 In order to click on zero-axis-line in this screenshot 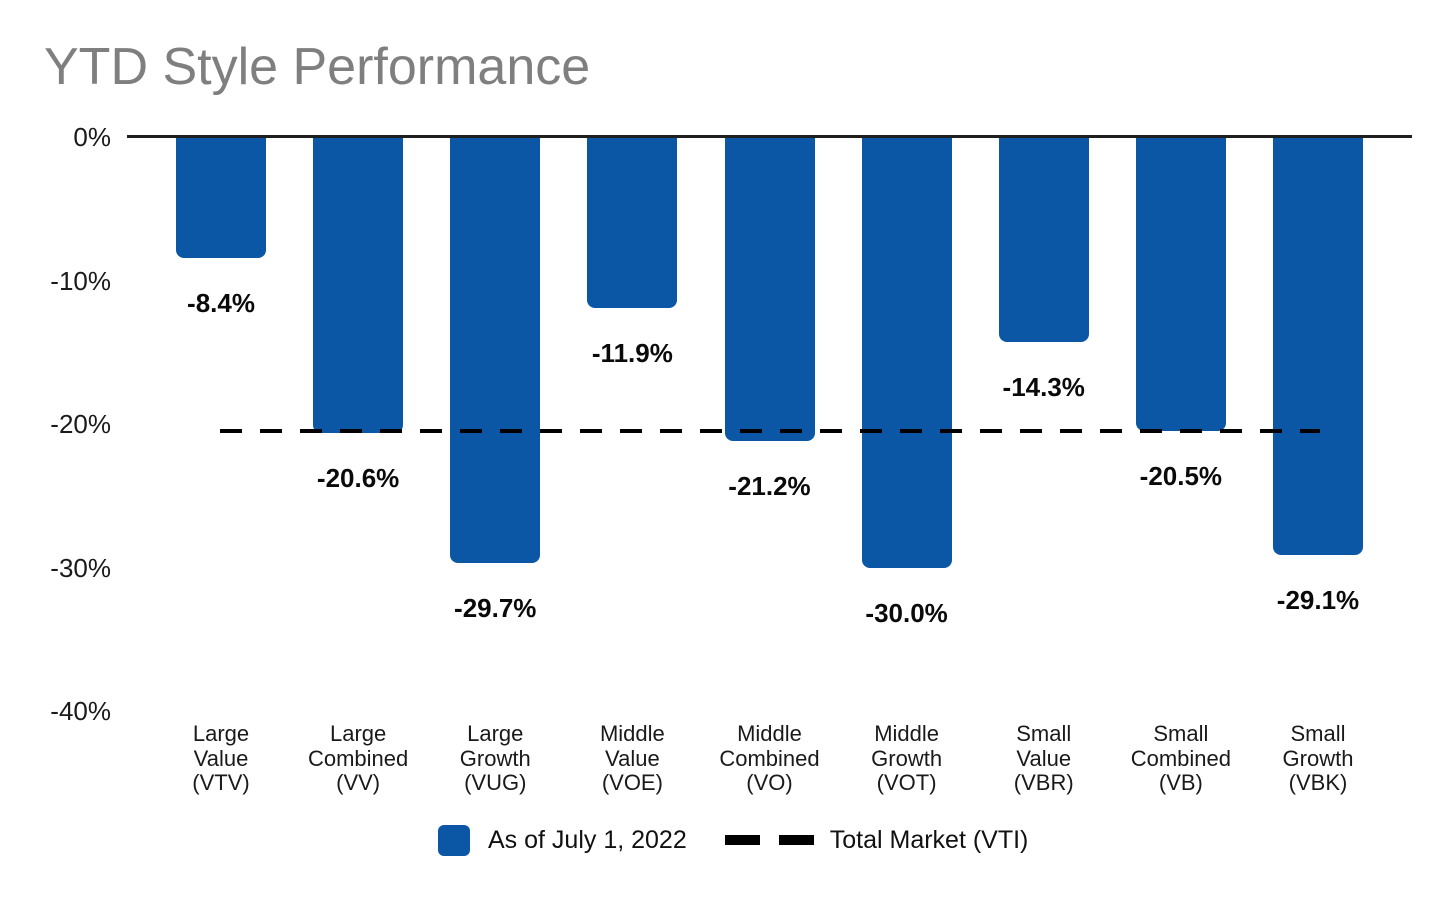, I will do `click(769, 136)`.